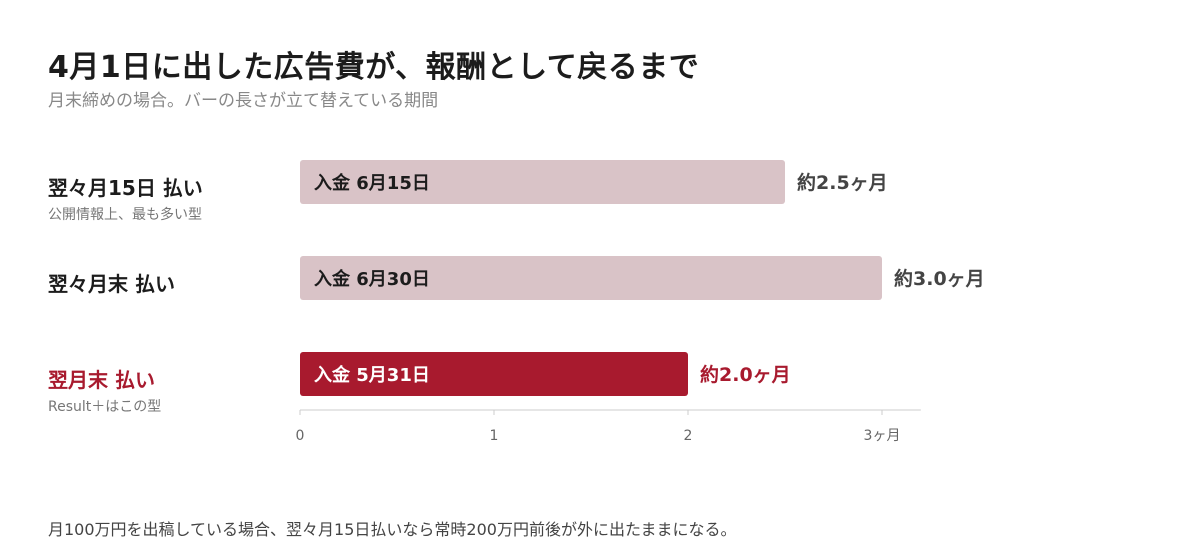 The width and height of the screenshot is (1200, 560). I want to click on x-tick-label-0: 0, so click(300, 436).